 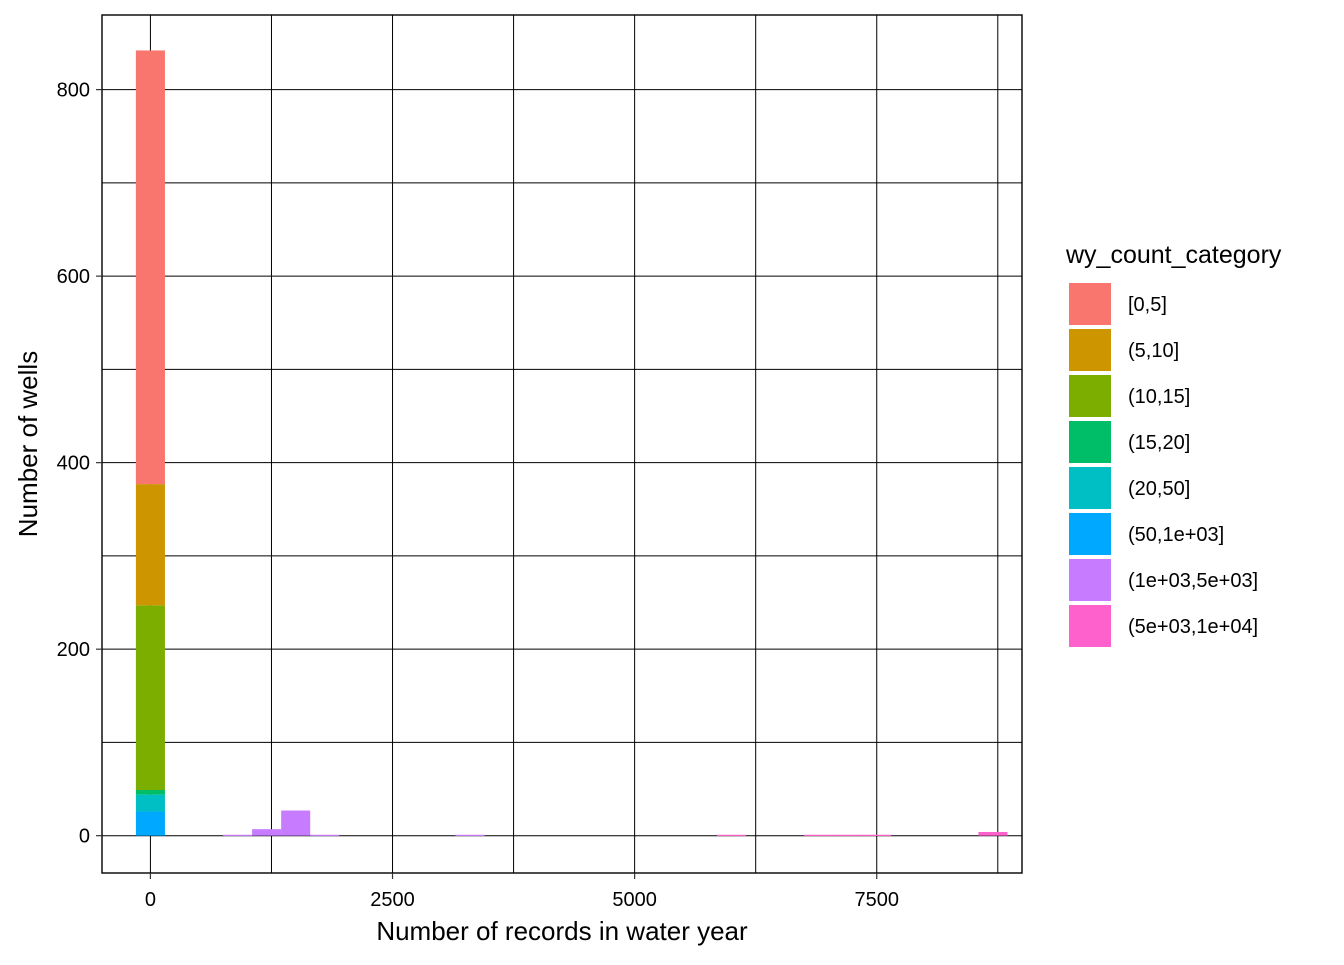 What do you see at coordinates (1176, 535) in the screenshot?
I see `legend-label: (50,1e+03]` at bounding box center [1176, 535].